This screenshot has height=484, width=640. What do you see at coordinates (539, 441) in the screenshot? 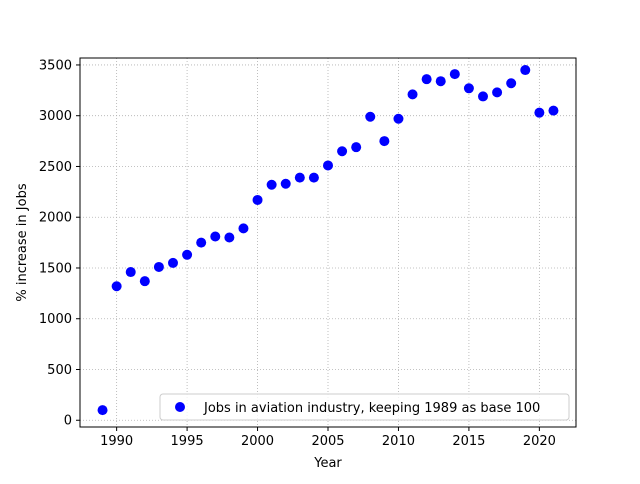
I see `x-tick-label: 2020` at bounding box center [539, 441].